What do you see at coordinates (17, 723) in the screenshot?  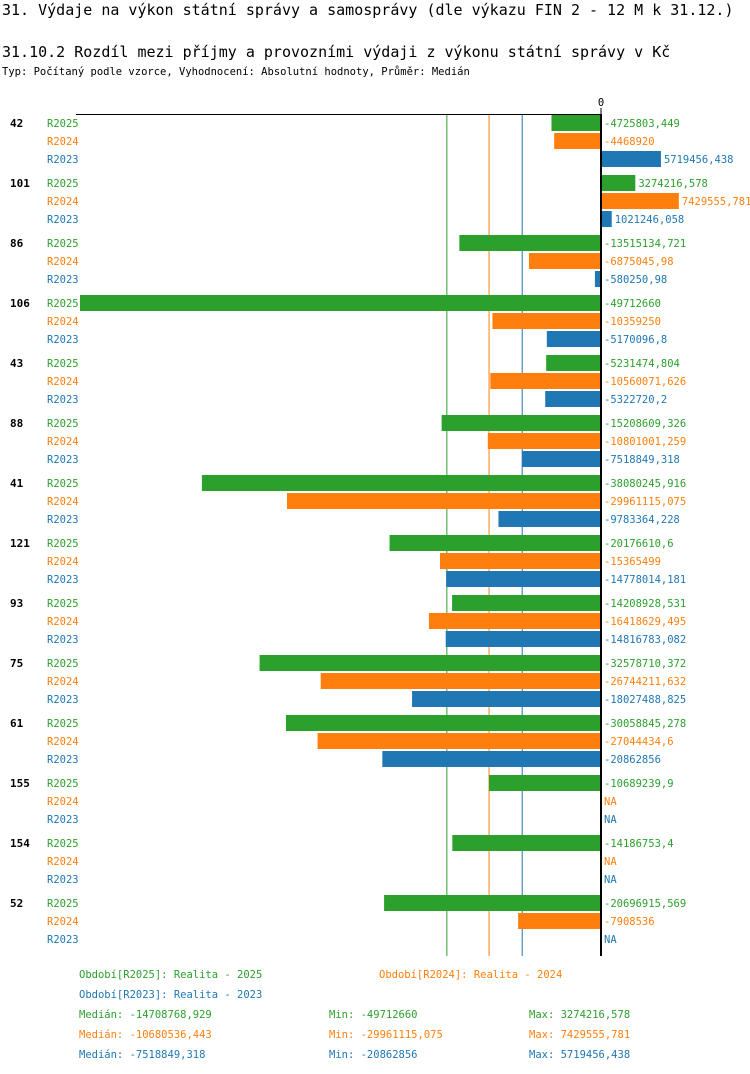 I see `group-label: 61` at bounding box center [17, 723].